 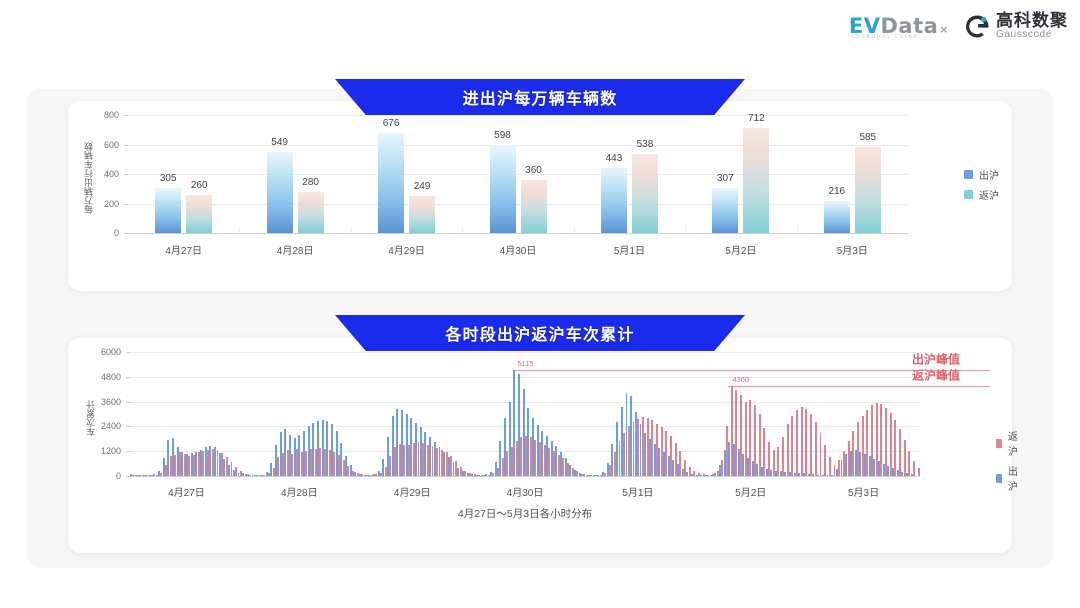 I want to click on bar-value-label: 598, so click(x=502, y=135).